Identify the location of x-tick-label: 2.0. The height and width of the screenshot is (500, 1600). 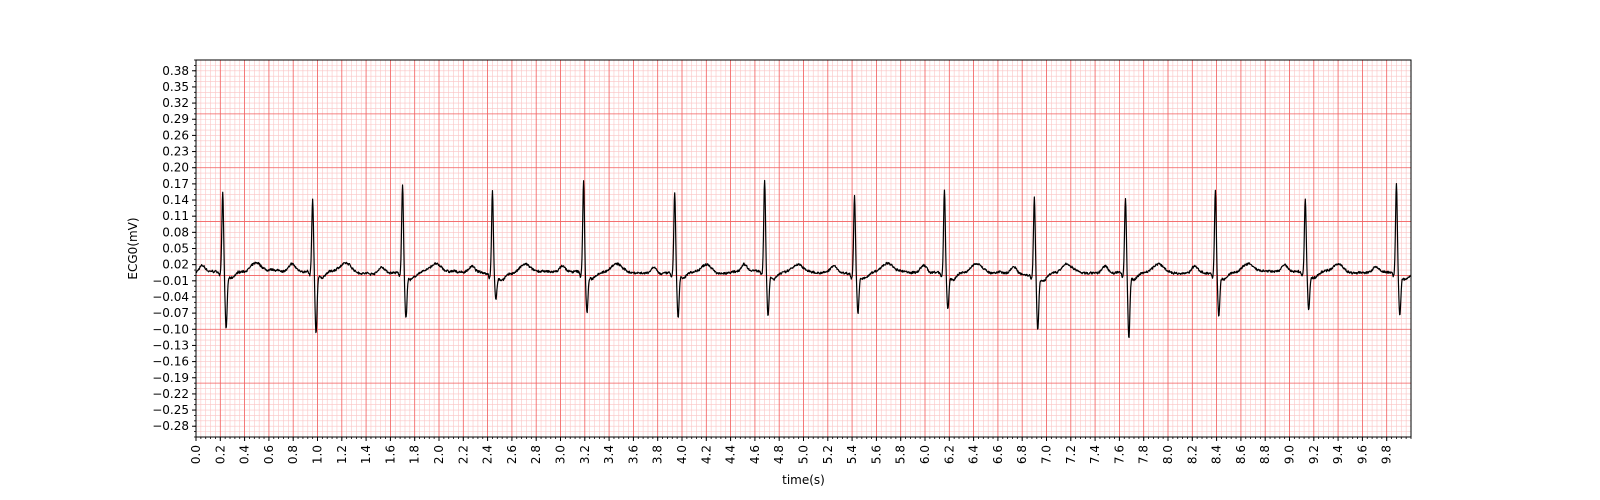
(439, 454).